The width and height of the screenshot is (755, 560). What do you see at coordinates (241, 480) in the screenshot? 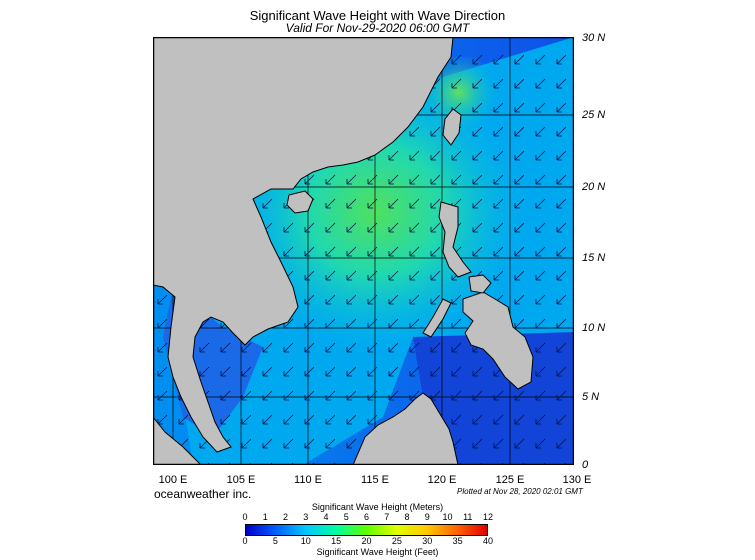
I see `lon-label-105: 105 E` at bounding box center [241, 480].